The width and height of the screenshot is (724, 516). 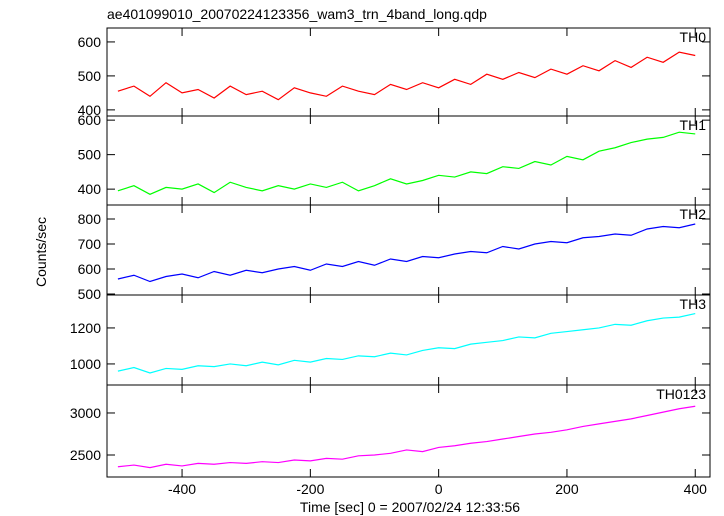 What do you see at coordinates (693, 125) in the screenshot?
I see `legend-label: TH1` at bounding box center [693, 125].